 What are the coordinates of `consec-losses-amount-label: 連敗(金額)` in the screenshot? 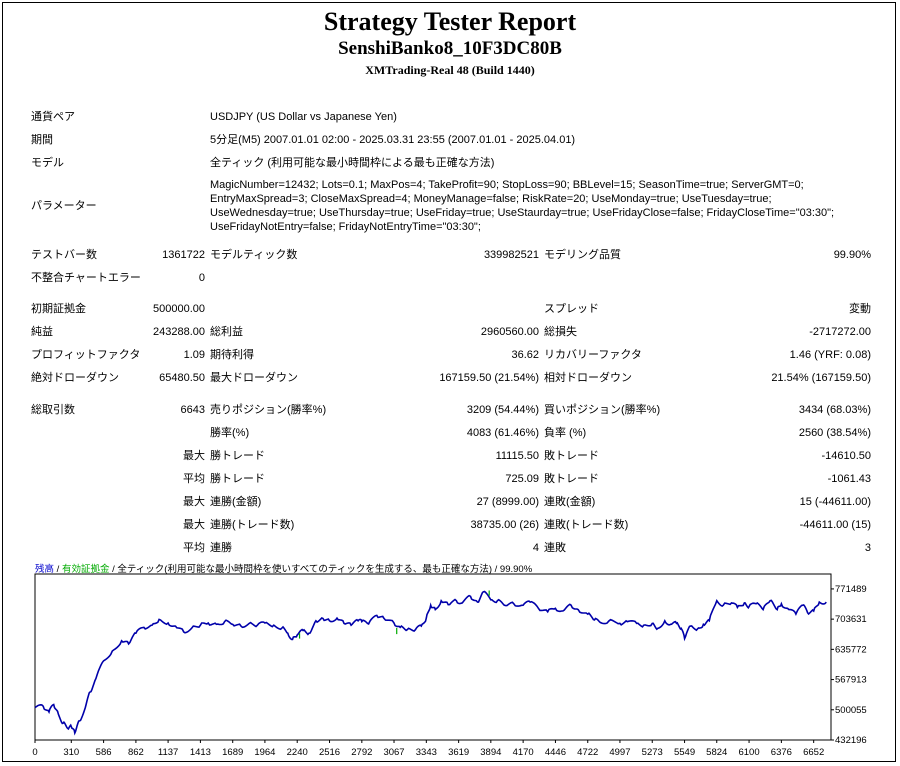 It's located at (570, 502).